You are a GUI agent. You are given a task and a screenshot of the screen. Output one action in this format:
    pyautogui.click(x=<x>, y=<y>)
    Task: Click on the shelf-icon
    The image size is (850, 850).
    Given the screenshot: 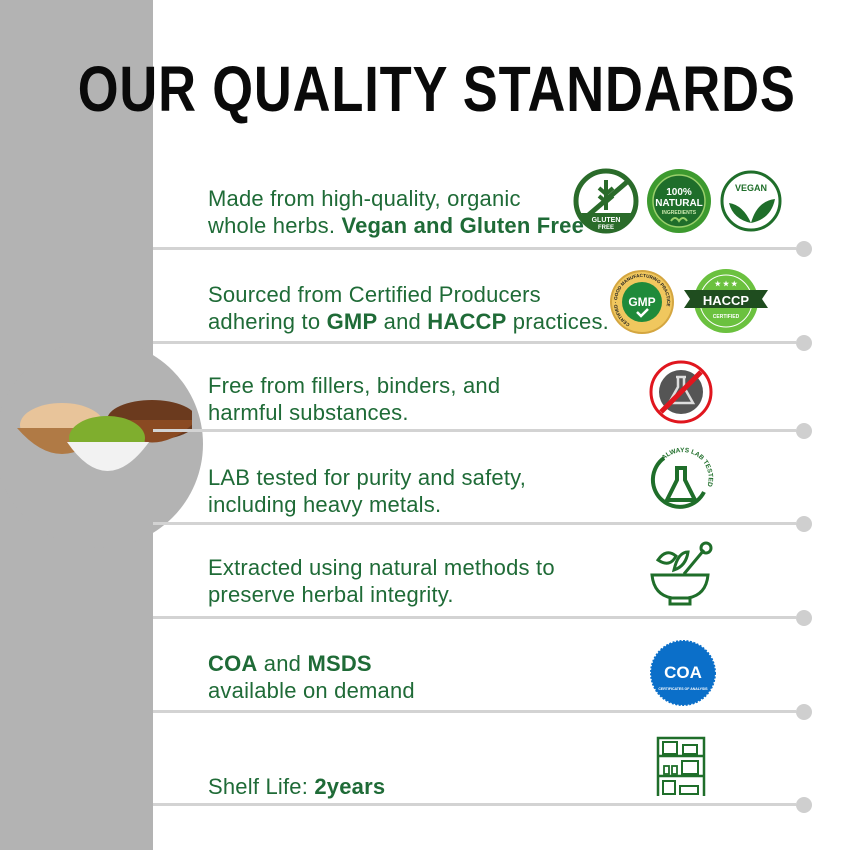 What is the action you would take?
    pyautogui.click(x=681, y=766)
    